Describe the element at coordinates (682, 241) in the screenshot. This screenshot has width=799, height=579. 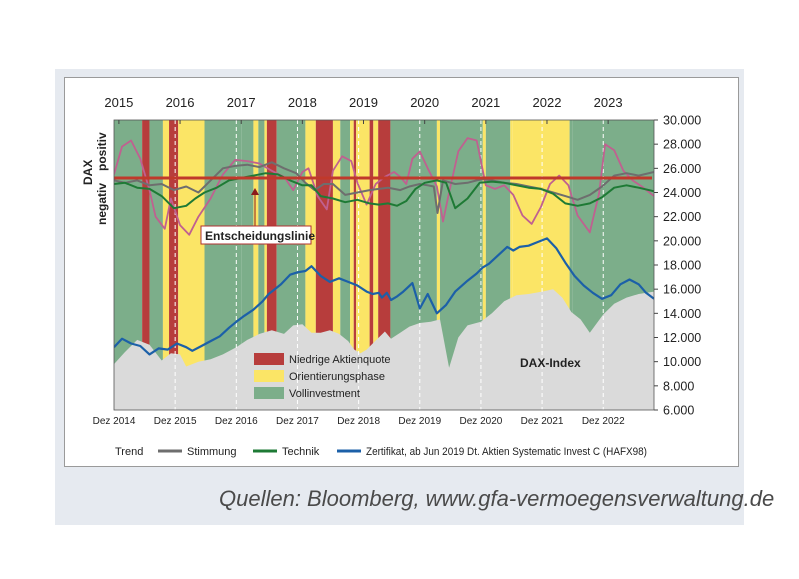
I see `y-tick-label-20000: 20.000` at that location.